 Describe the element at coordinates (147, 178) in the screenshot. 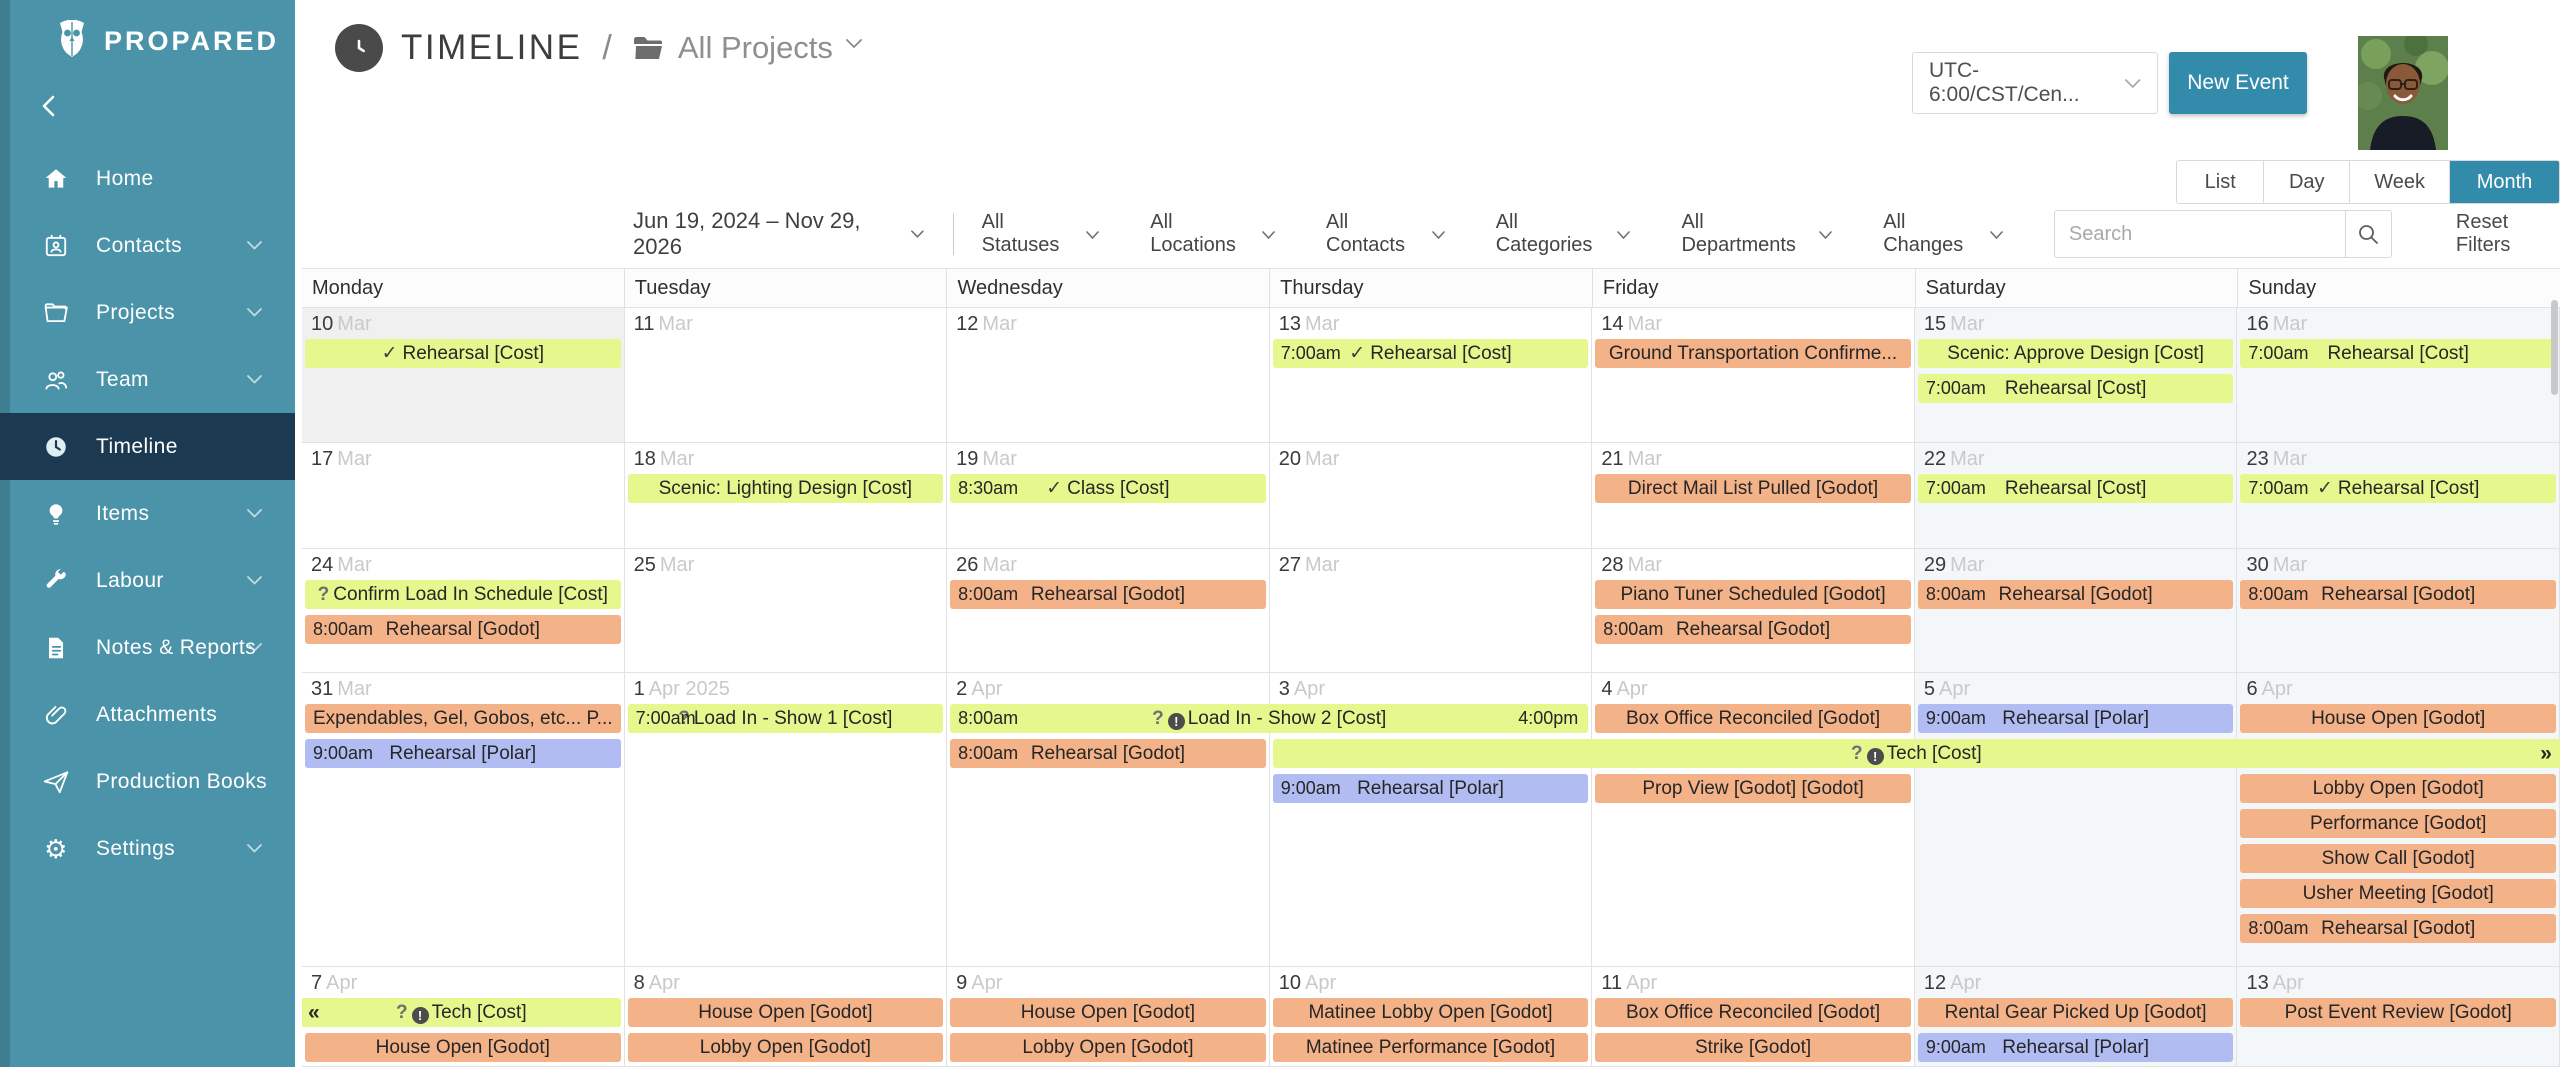

I see `sidebar-item-home: Home` at that location.